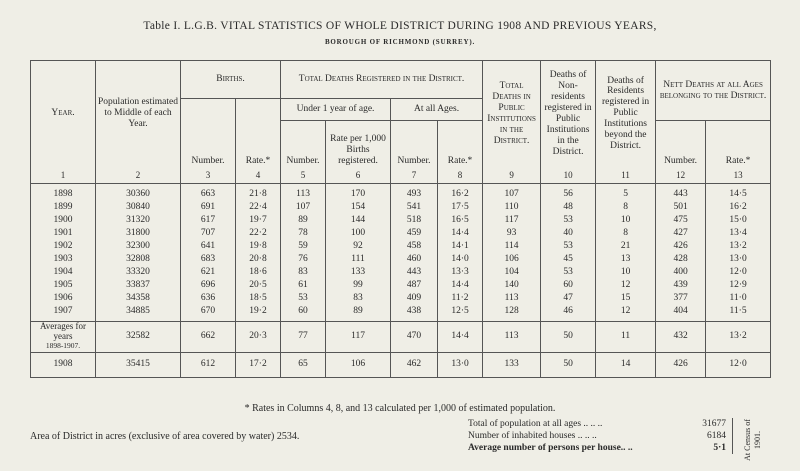 This screenshot has width=800, height=471. What do you see at coordinates (303, 246) in the screenshot?
I see `cell: 59` at bounding box center [303, 246].